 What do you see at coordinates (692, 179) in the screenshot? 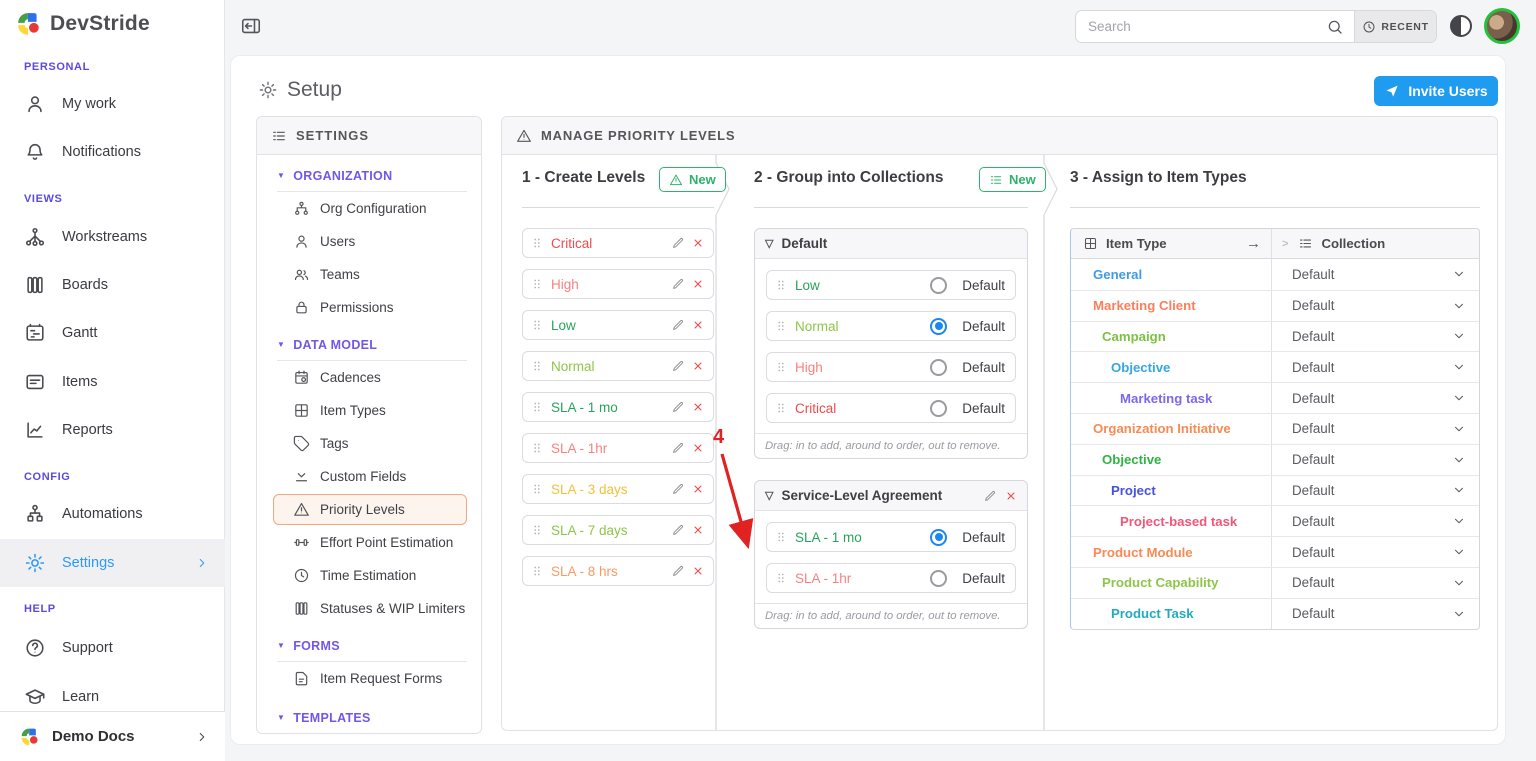
I see `new-level-button: New` at bounding box center [692, 179].